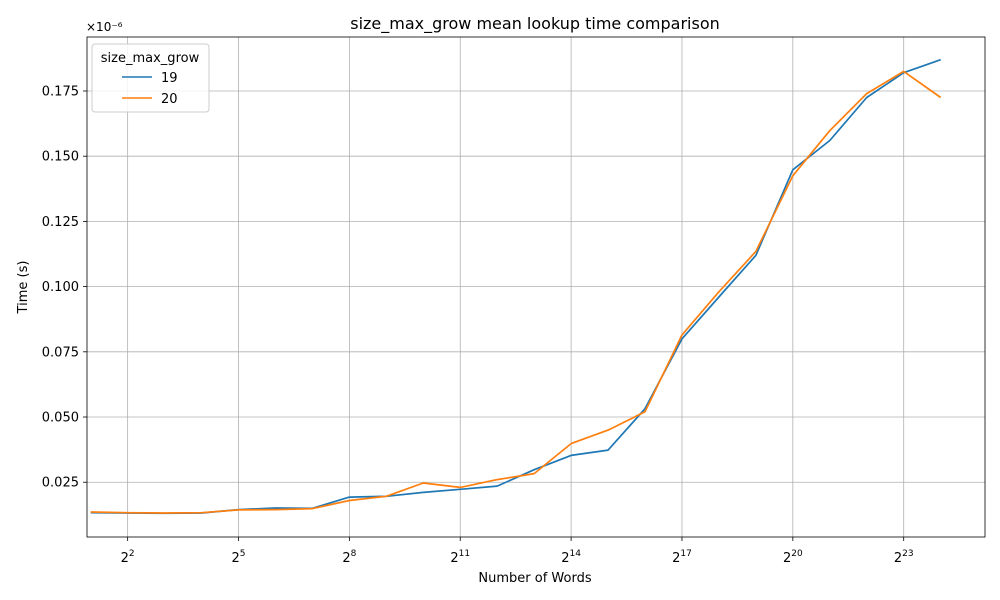 This screenshot has width=1000, height=600. Describe the element at coordinates (571, 557) in the screenshot. I see `x-tick-label: 214` at that location.